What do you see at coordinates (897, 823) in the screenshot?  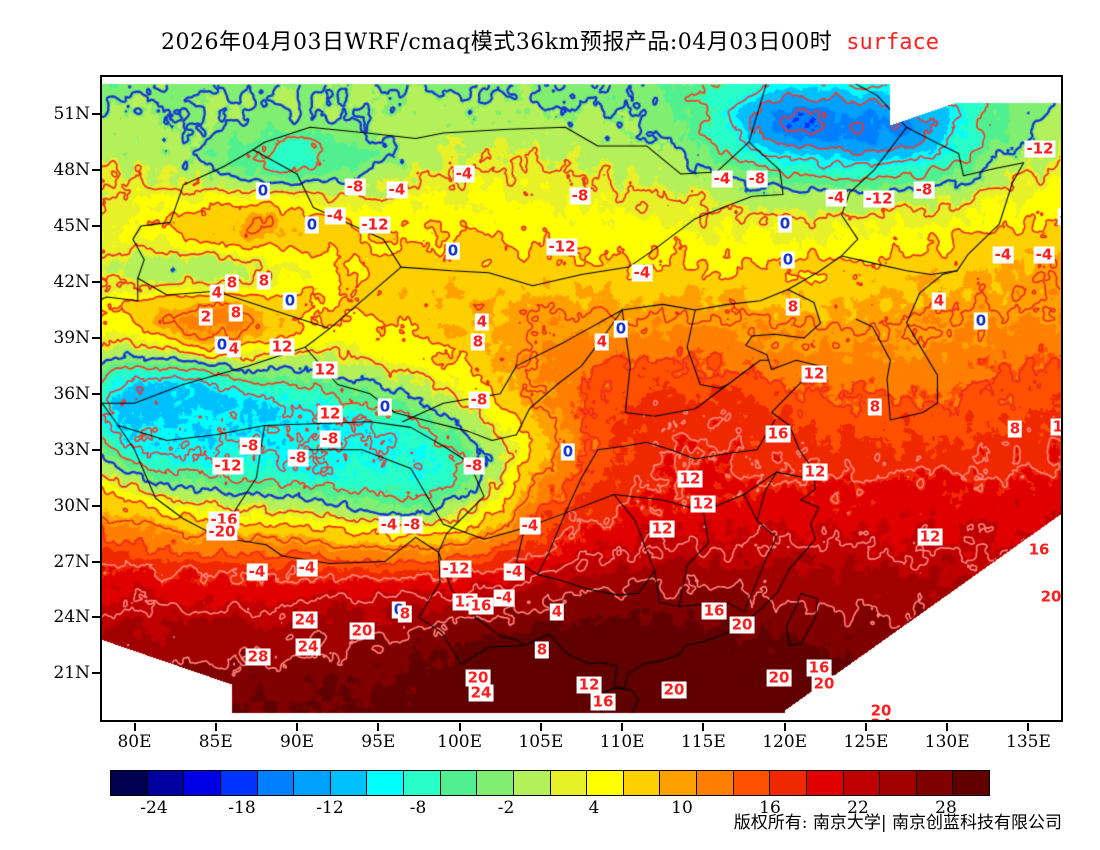 I see `copyright-notice: 版权所有: 南京大学| 南京创蓝科技有限公司` at bounding box center [897, 823].